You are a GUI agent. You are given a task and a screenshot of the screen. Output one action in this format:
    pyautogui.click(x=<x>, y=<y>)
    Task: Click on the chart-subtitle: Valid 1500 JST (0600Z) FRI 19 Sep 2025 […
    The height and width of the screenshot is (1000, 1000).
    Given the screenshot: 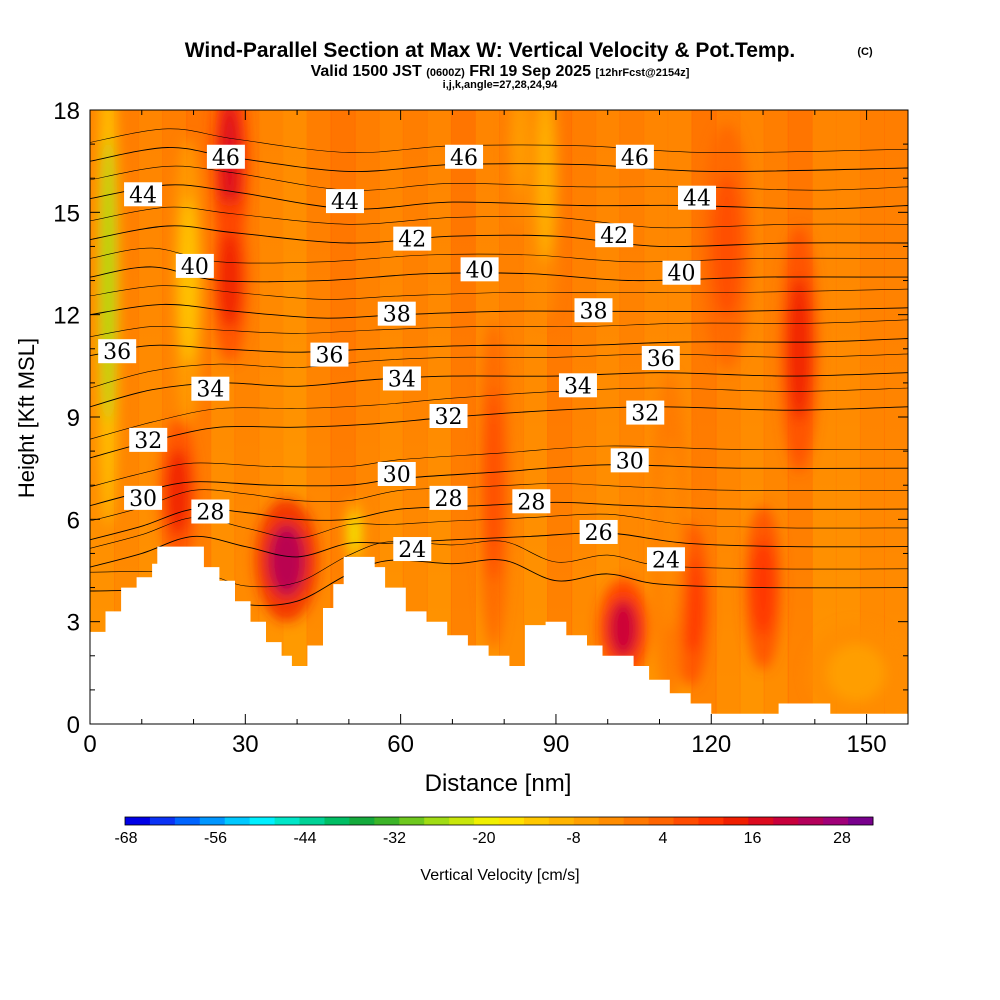 What is the action you would take?
    pyautogui.click(x=500, y=71)
    